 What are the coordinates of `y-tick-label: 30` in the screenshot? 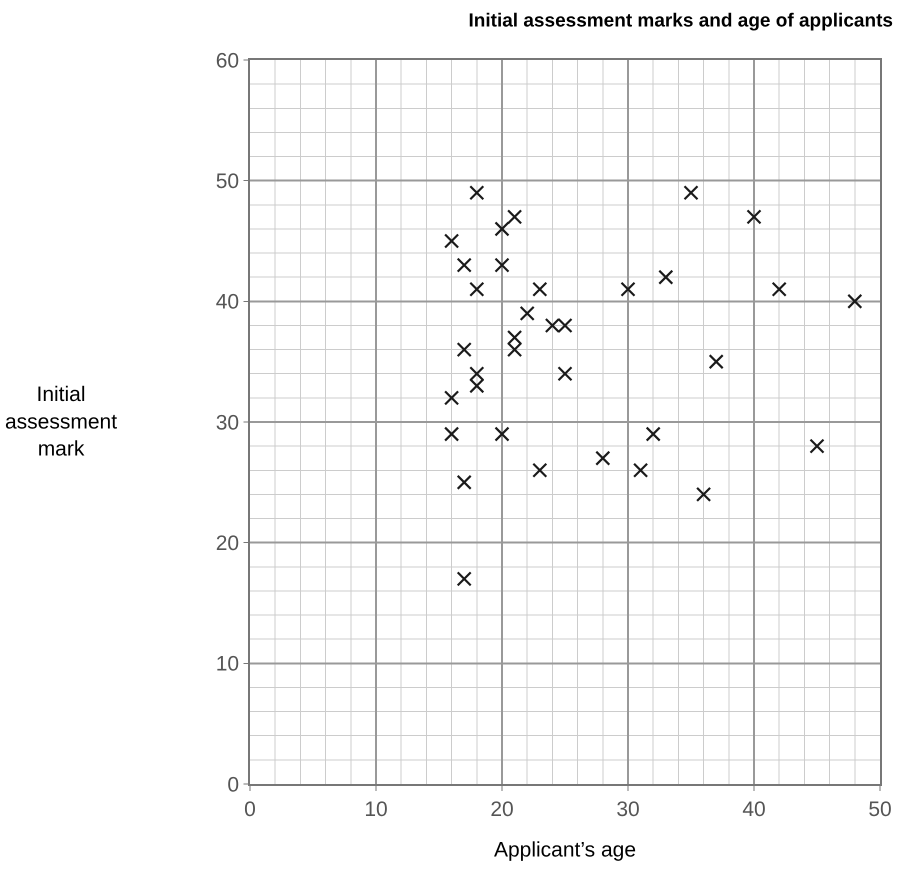 It's located at (228, 422).